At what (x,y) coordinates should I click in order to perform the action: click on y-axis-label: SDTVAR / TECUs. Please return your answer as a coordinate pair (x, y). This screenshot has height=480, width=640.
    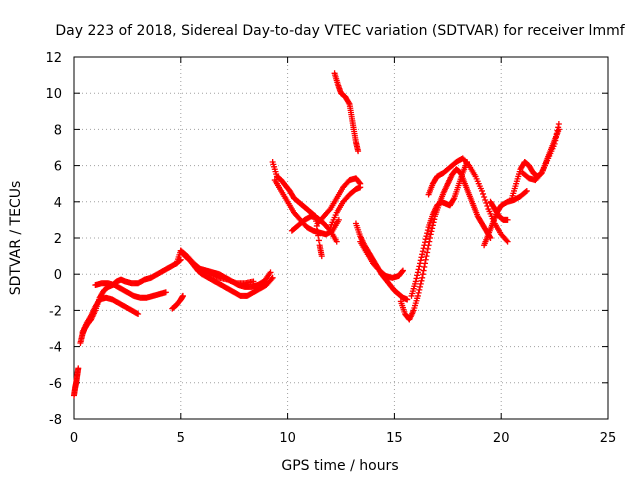
    Looking at the image, I should click on (16, 238).